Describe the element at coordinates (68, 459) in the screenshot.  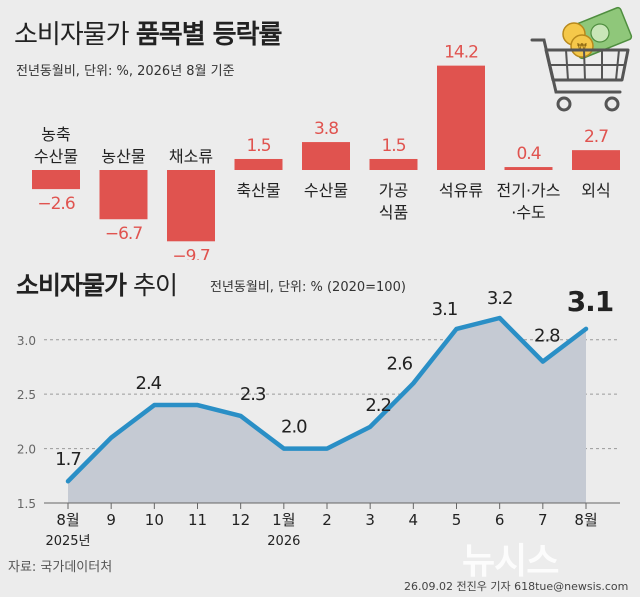
I see `point-value-label: 1.7` at that location.